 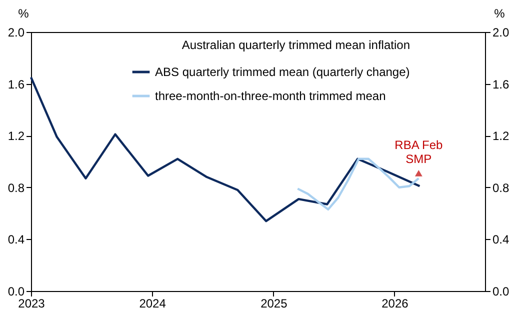 I want to click on y-tick-label: 0.4, so click(x=16, y=239).